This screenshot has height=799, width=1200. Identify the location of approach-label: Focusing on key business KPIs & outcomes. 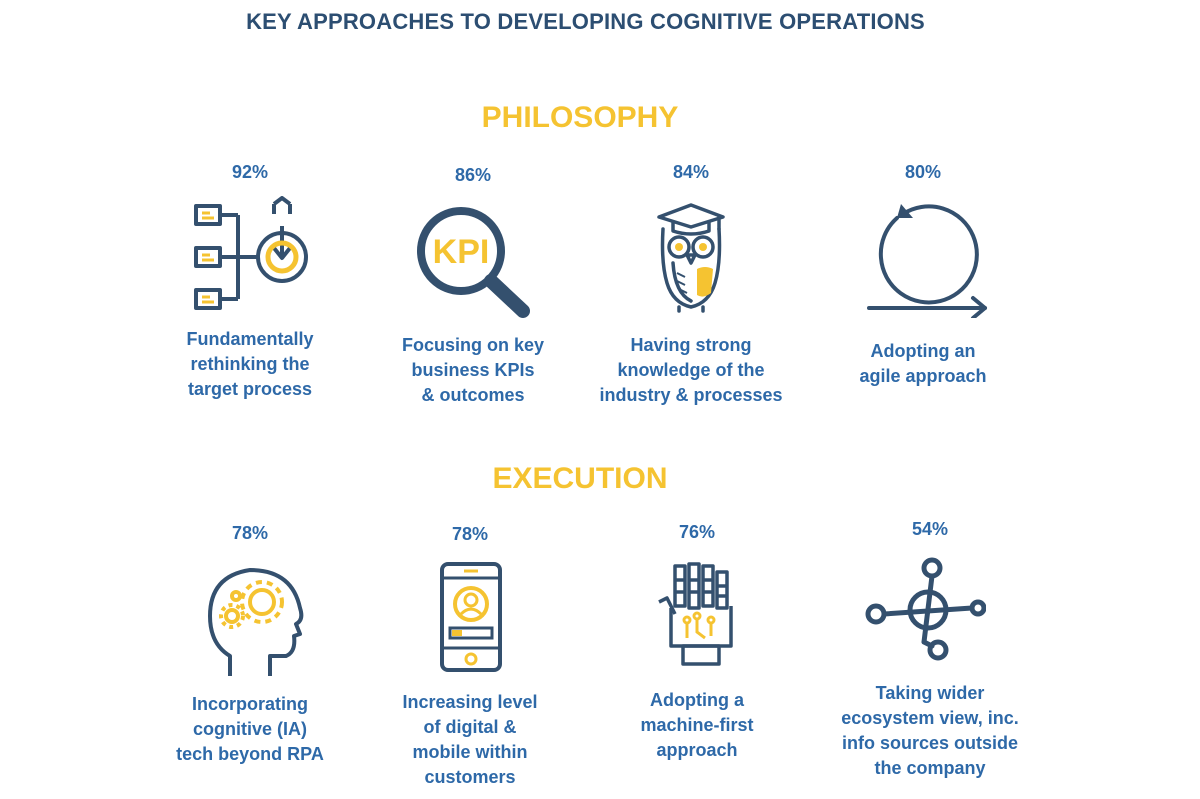
(473, 370).